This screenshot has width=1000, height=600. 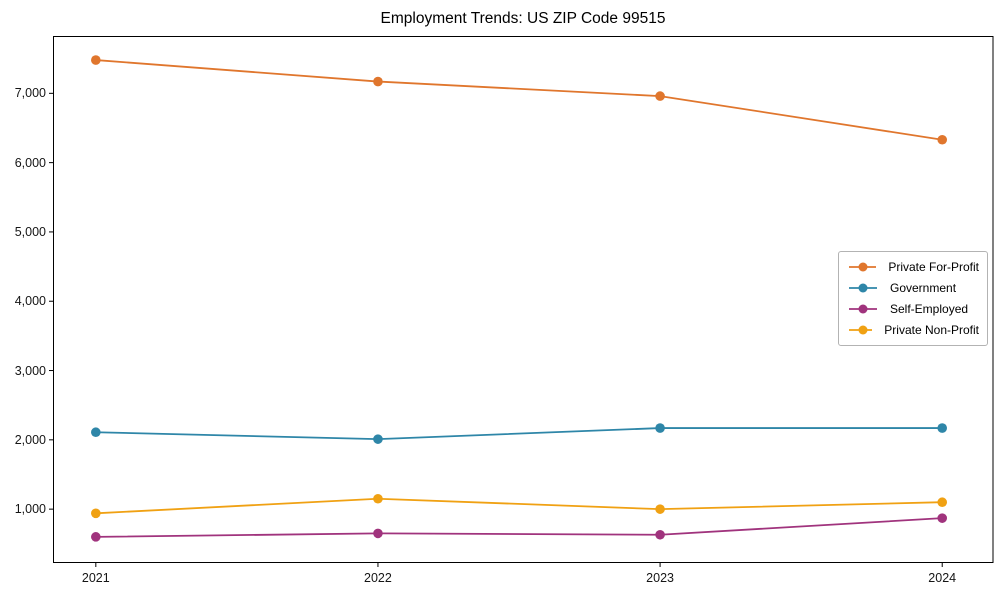 I want to click on legend-item-private-for-profit: Private For-Profit, so click(x=913, y=267).